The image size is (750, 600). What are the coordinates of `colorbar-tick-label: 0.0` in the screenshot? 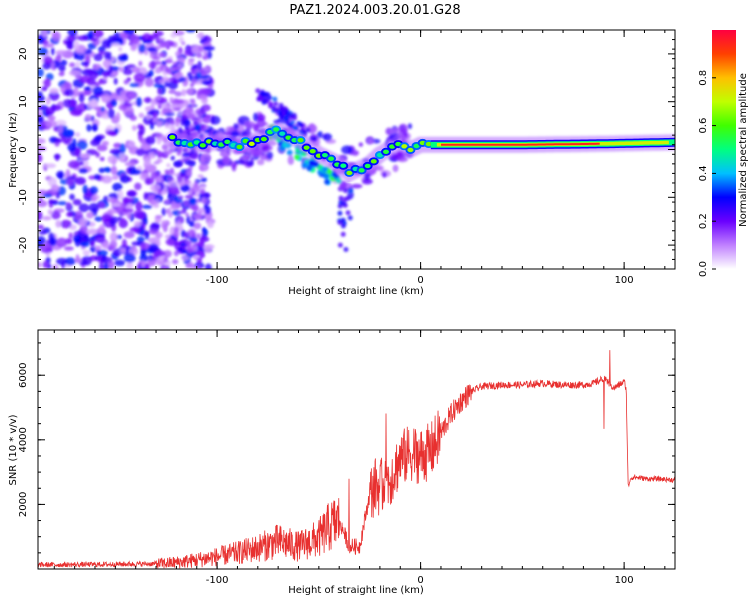 It's located at (703, 269).